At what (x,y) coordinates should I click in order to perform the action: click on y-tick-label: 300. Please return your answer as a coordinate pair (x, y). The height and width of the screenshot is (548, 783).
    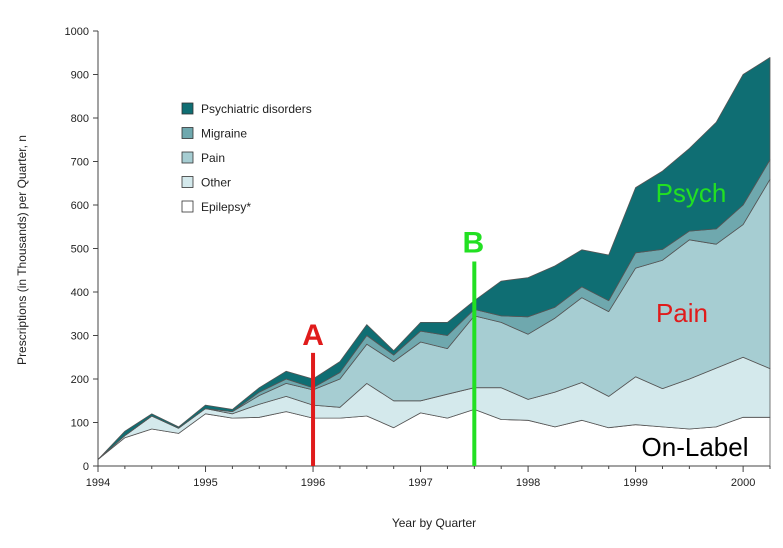
    Looking at the image, I should click on (80, 337).